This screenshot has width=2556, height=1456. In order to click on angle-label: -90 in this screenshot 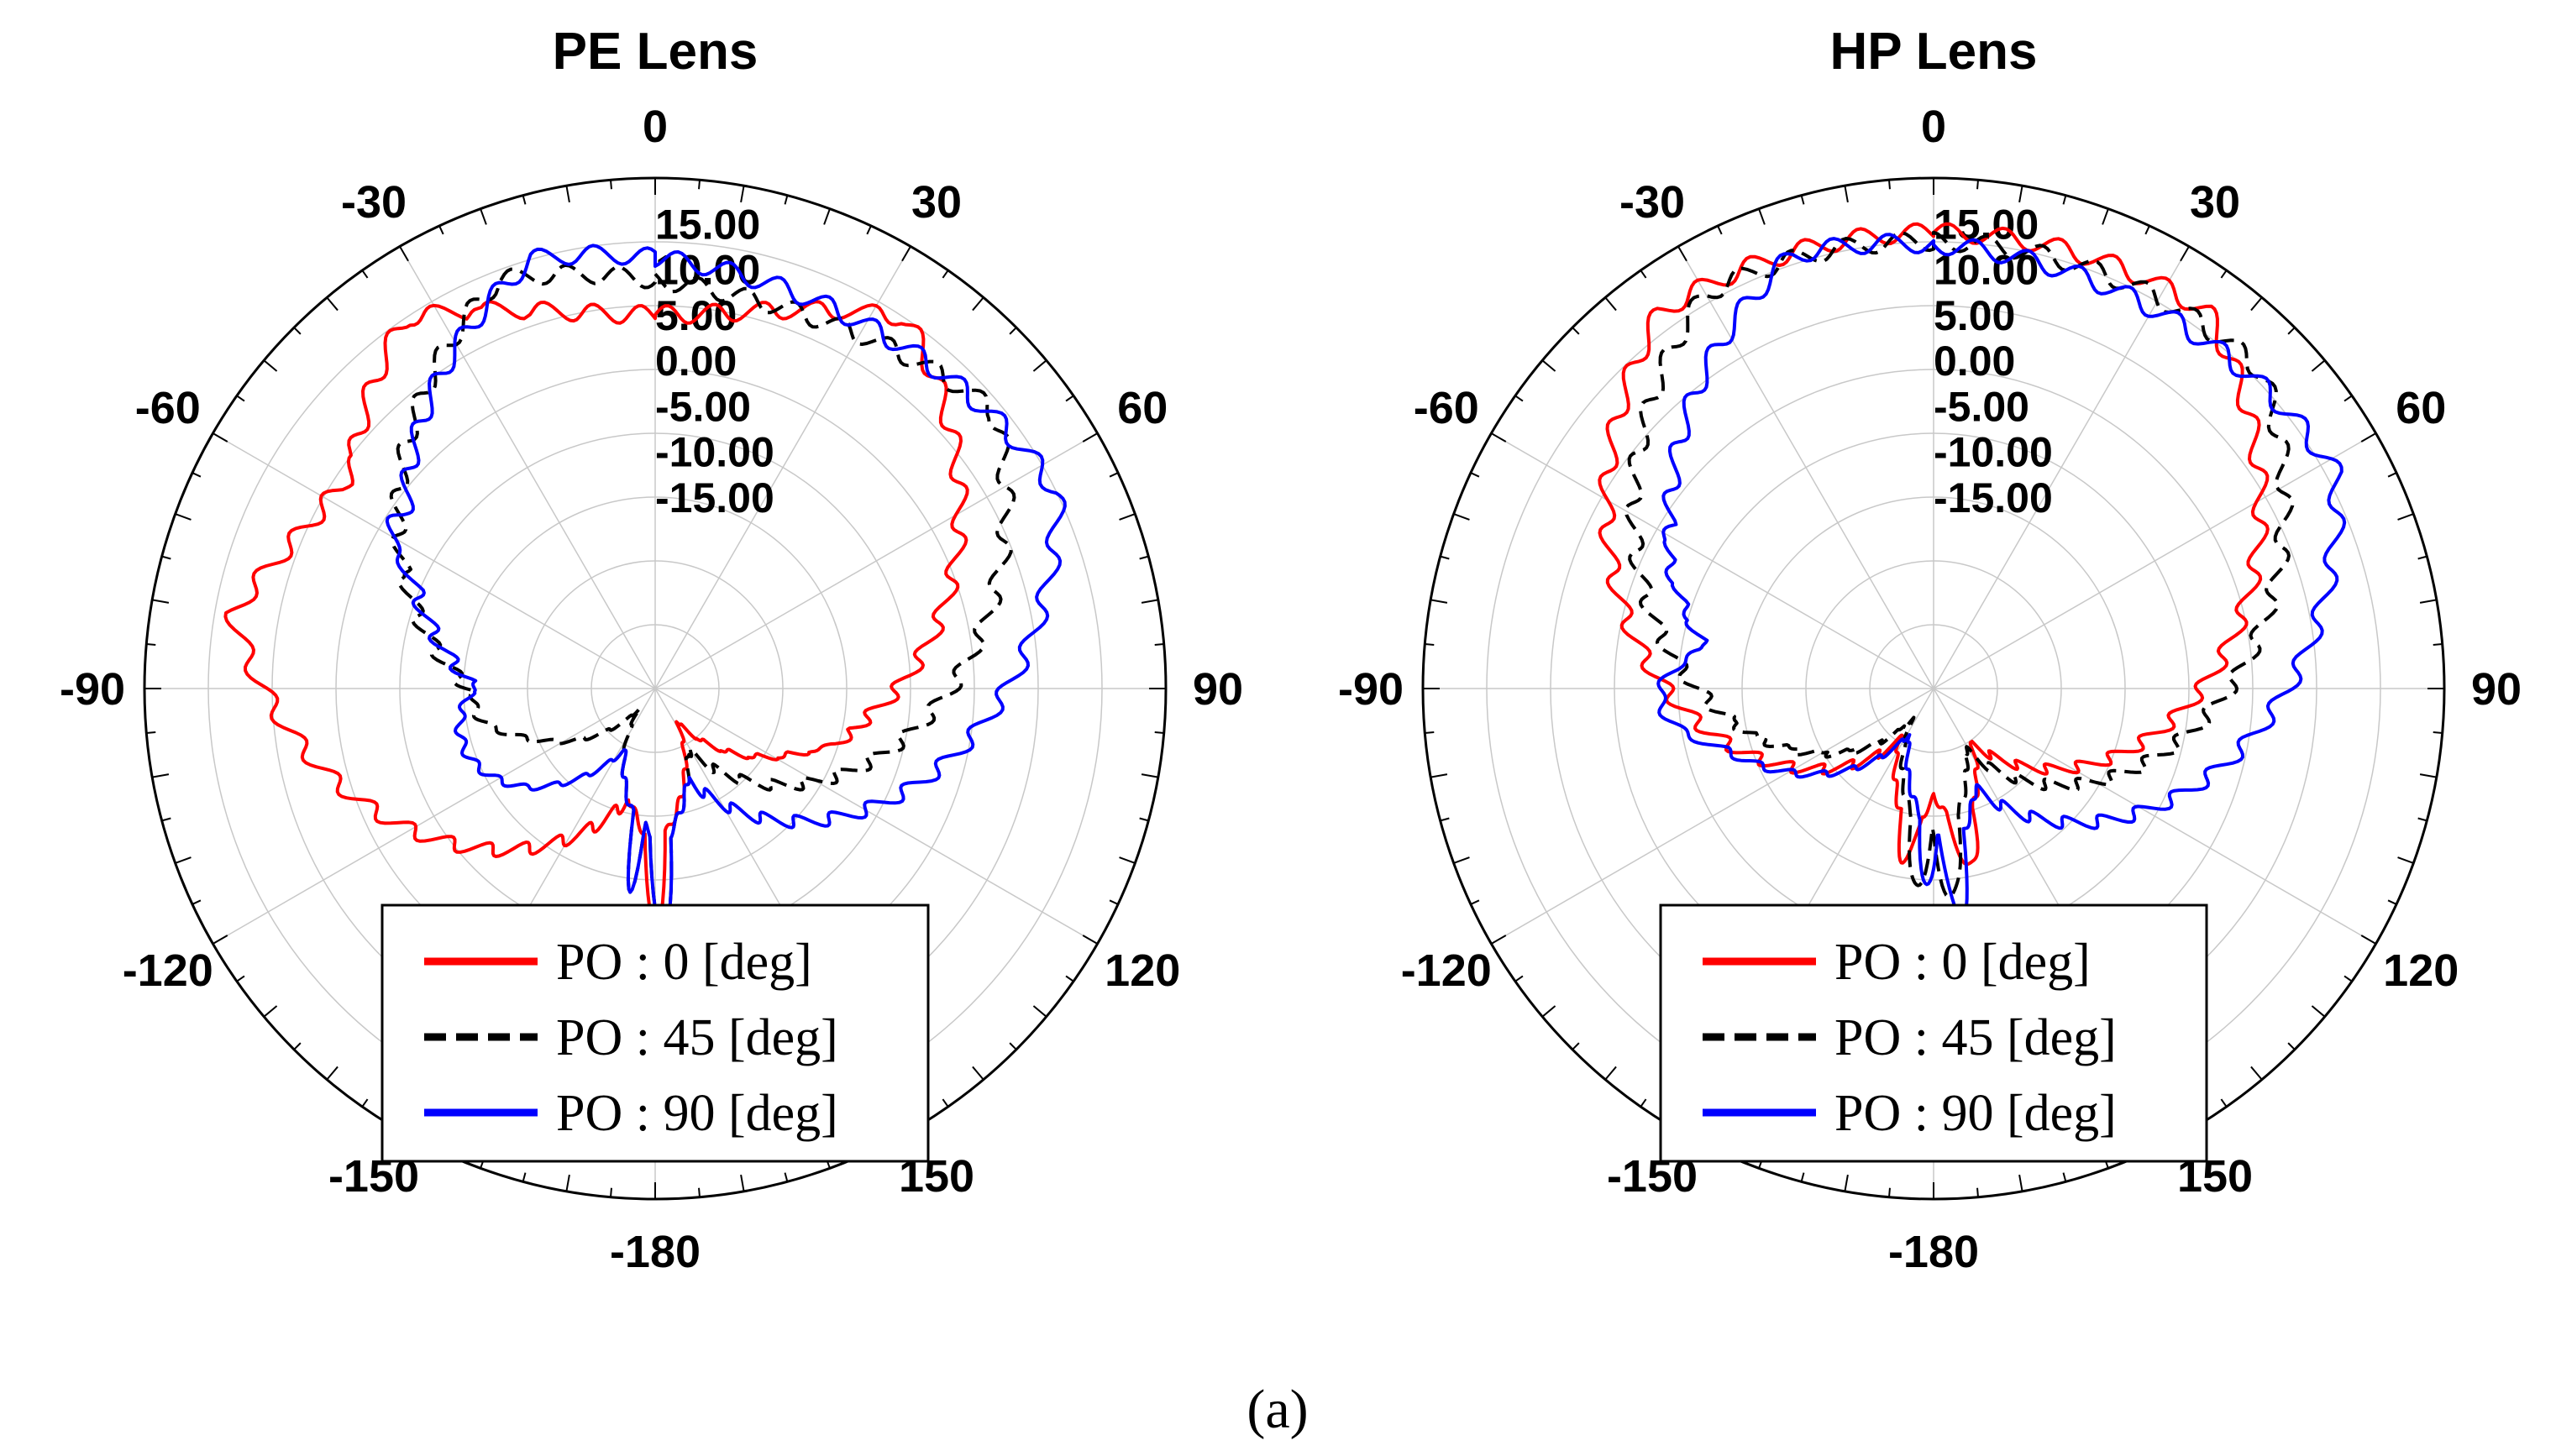, I will do `click(93, 689)`.